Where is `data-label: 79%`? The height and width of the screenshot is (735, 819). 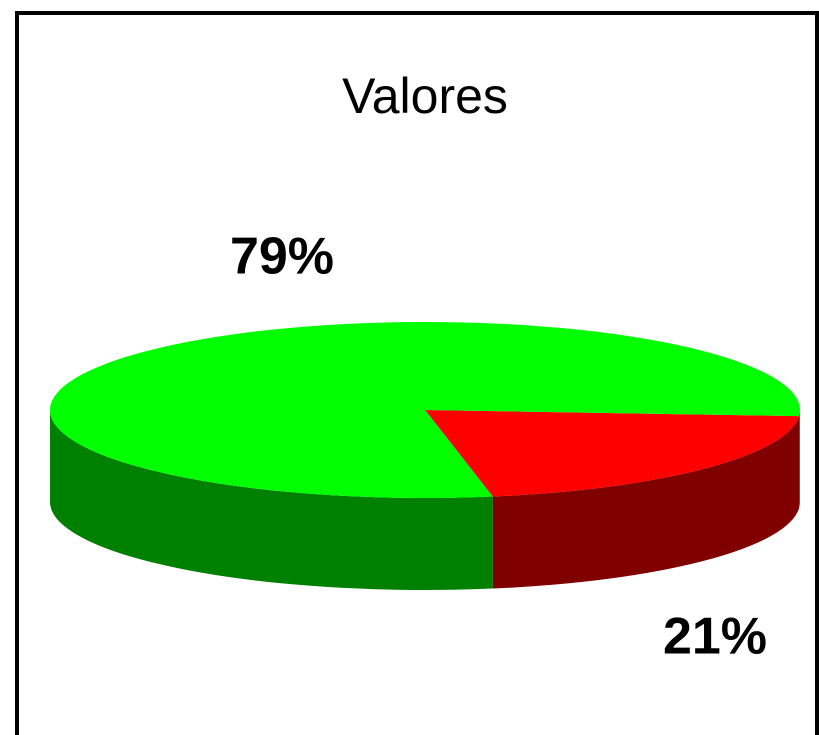 data-label: 79% is located at coordinates (282, 257).